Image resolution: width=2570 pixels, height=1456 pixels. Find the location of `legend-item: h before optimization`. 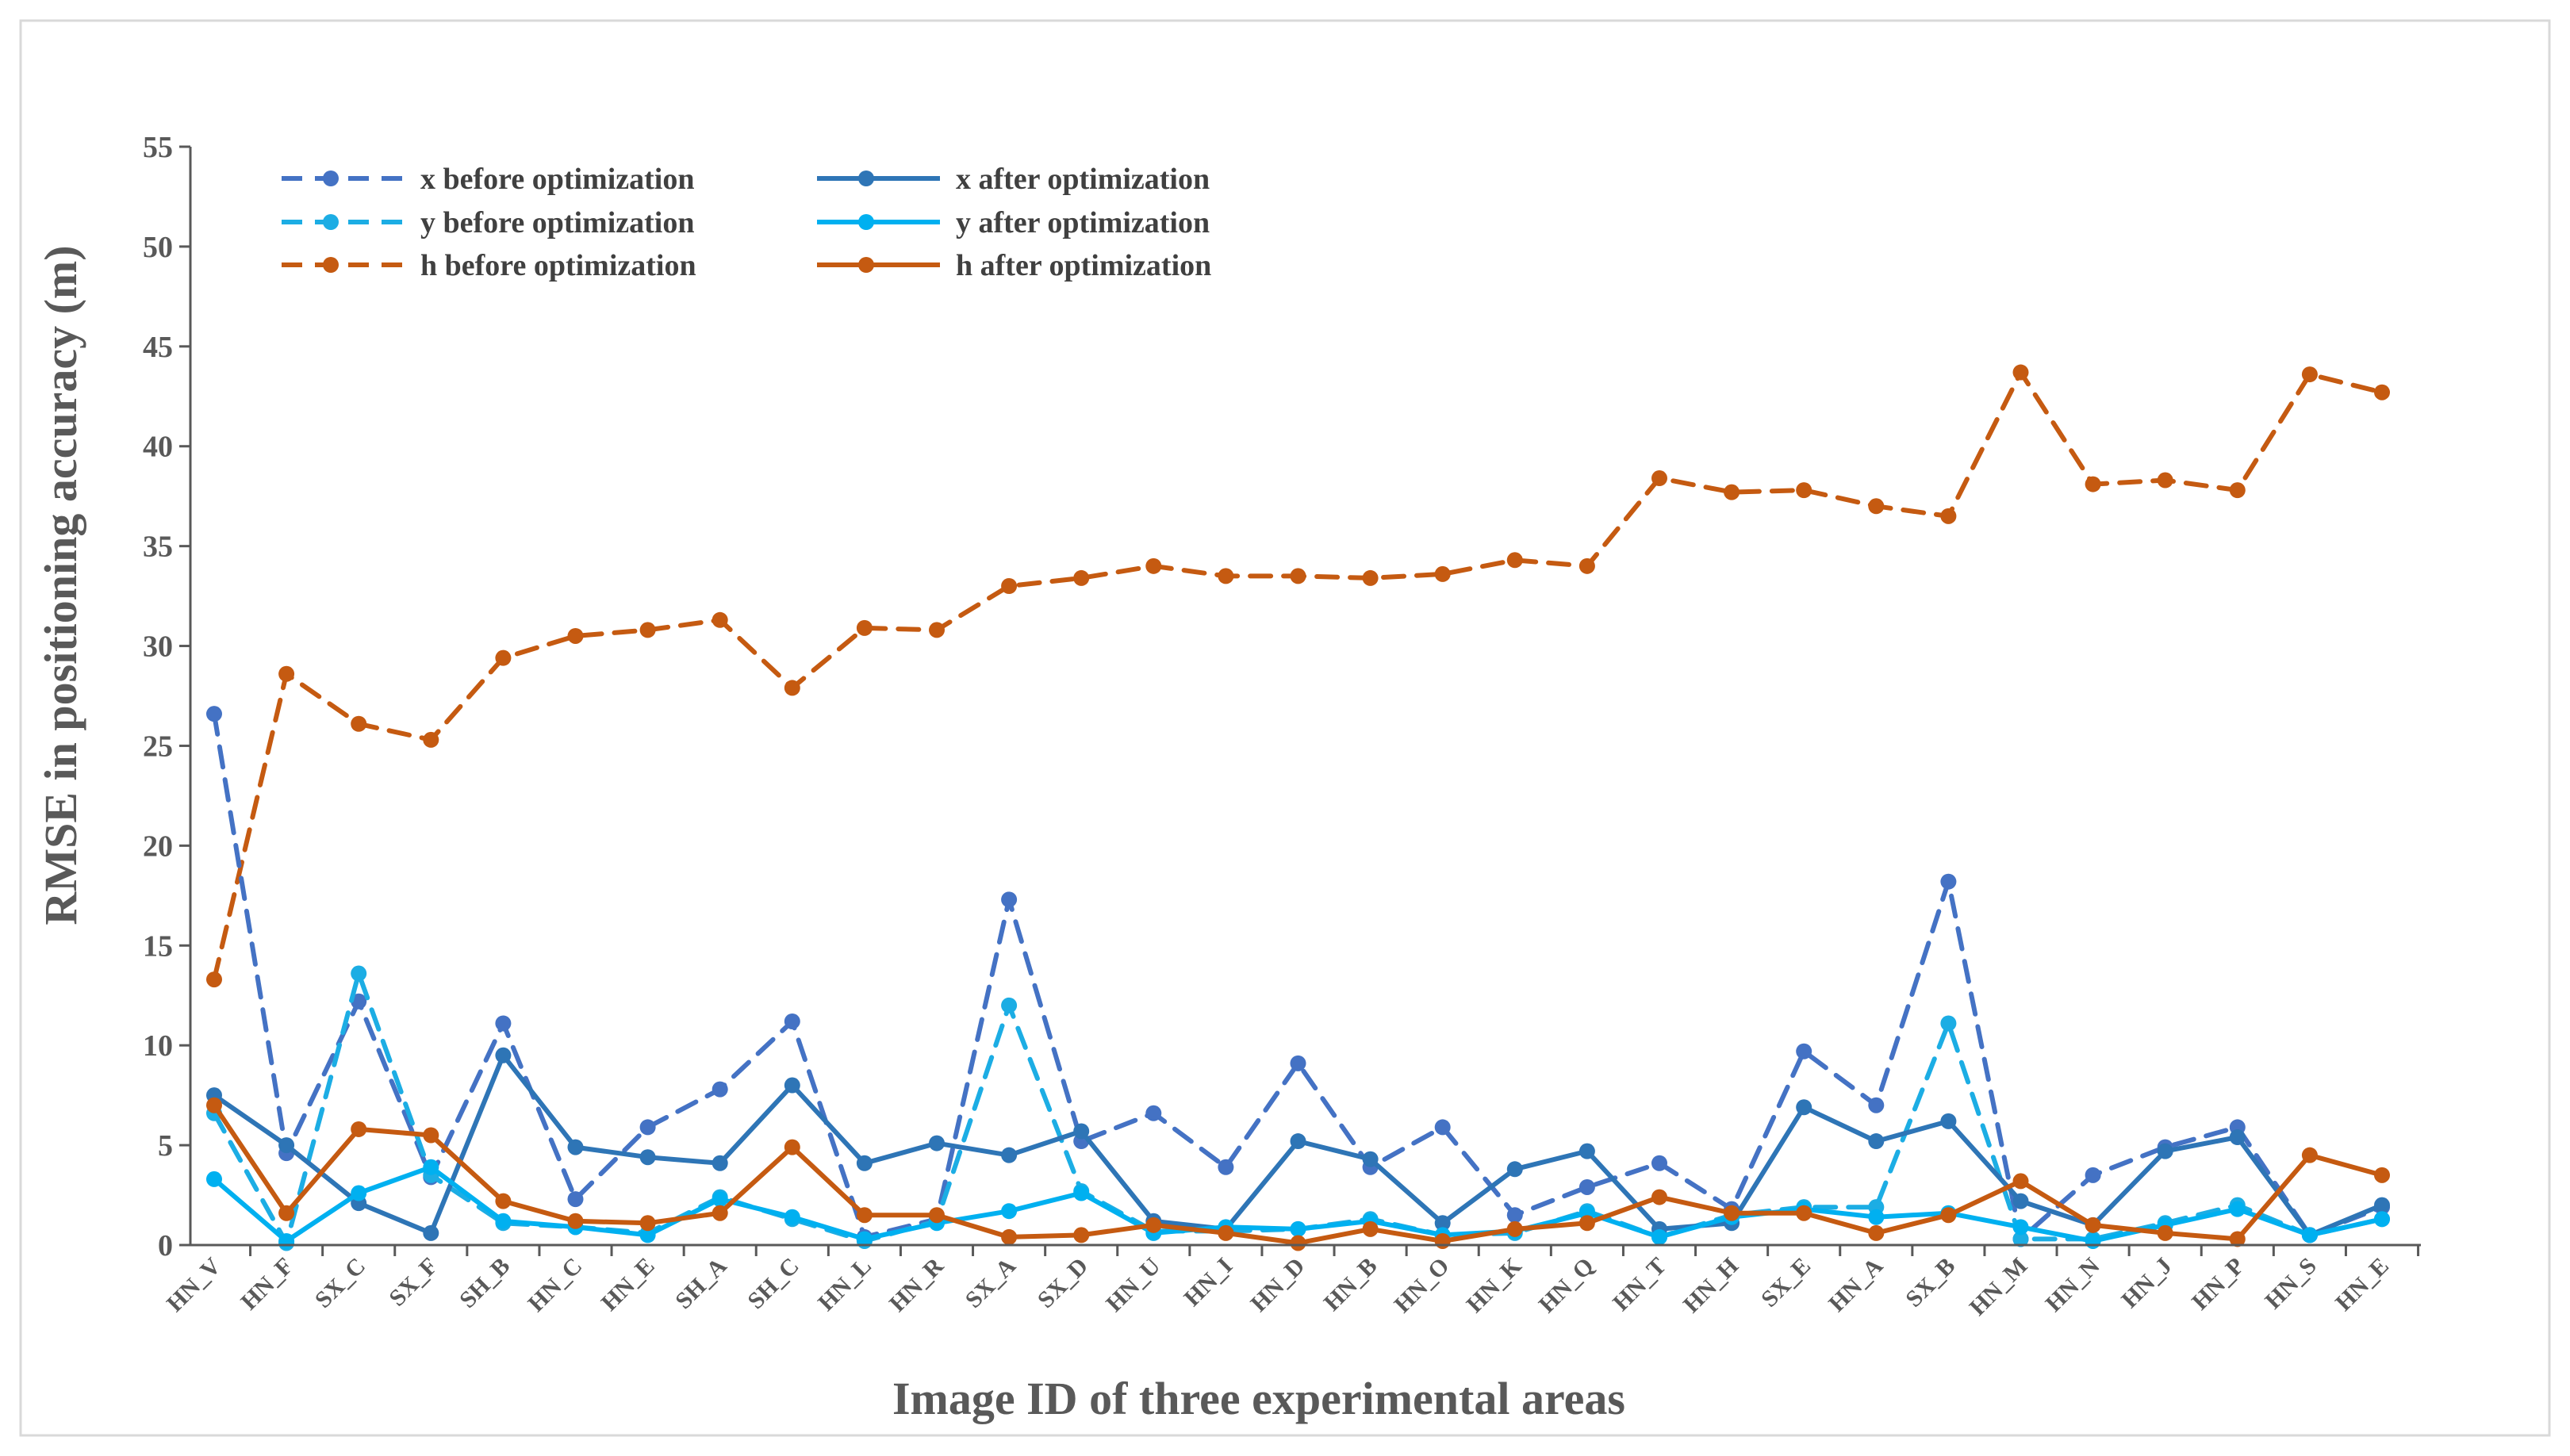

legend-item: h before optimization is located at coordinates (489, 265).